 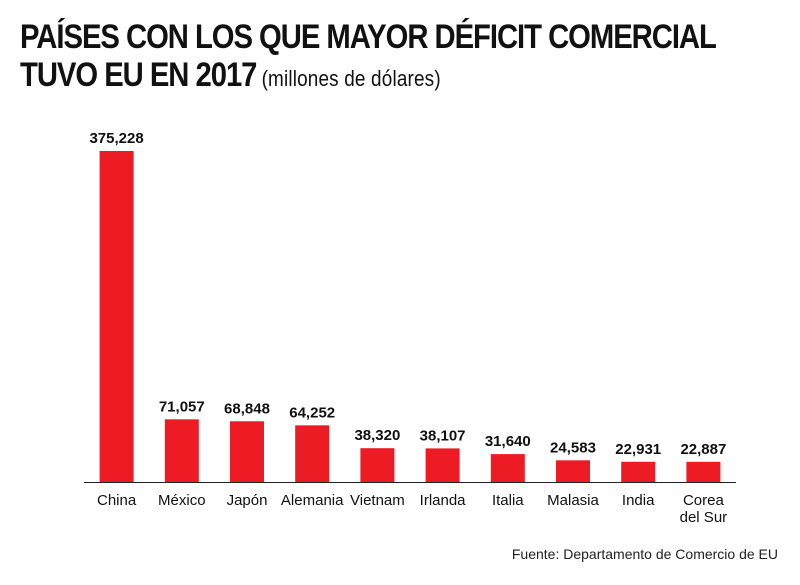 What do you see at coordinates (117, 500) in the screenshot?
I see `category-label: China` at bounding box center [117, 500].